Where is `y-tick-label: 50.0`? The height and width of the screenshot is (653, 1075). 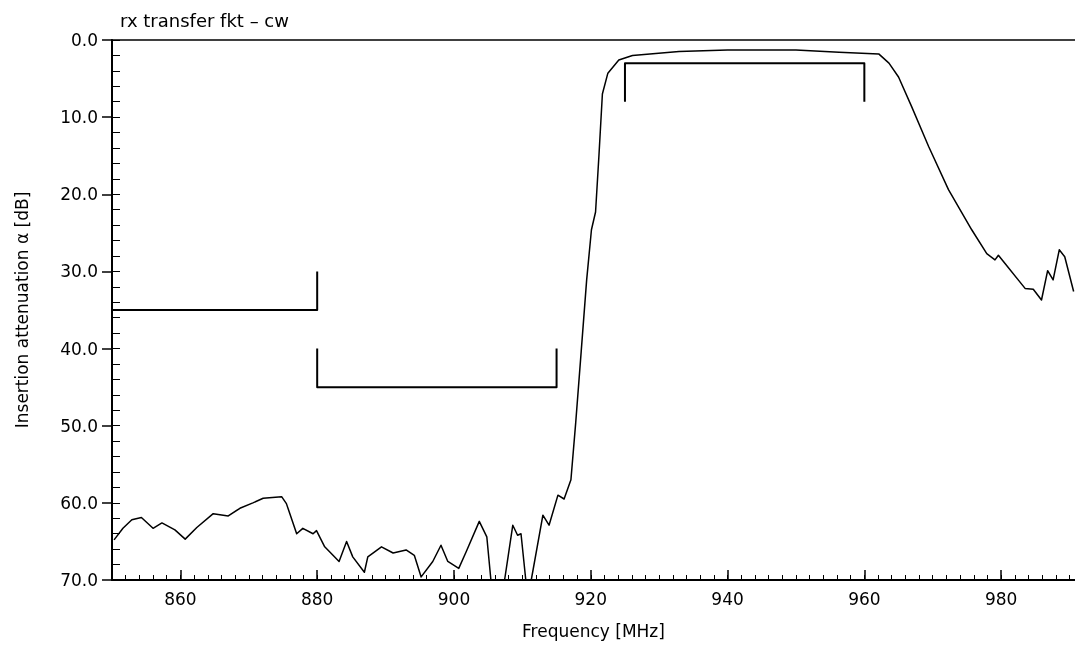
y-tick-label: 50.0 is located at coordinates (79, 425).